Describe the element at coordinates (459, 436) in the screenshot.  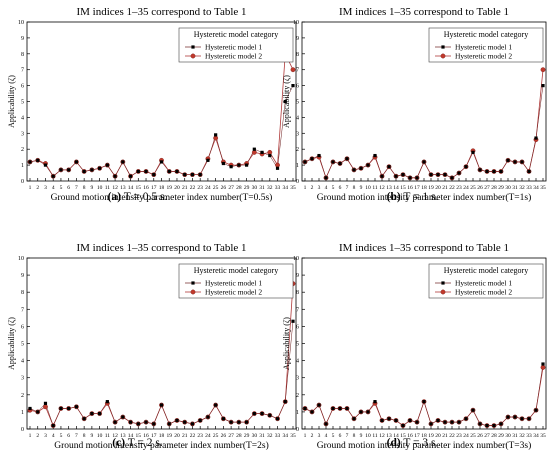
I see `x-tick-label: 23` at that location.